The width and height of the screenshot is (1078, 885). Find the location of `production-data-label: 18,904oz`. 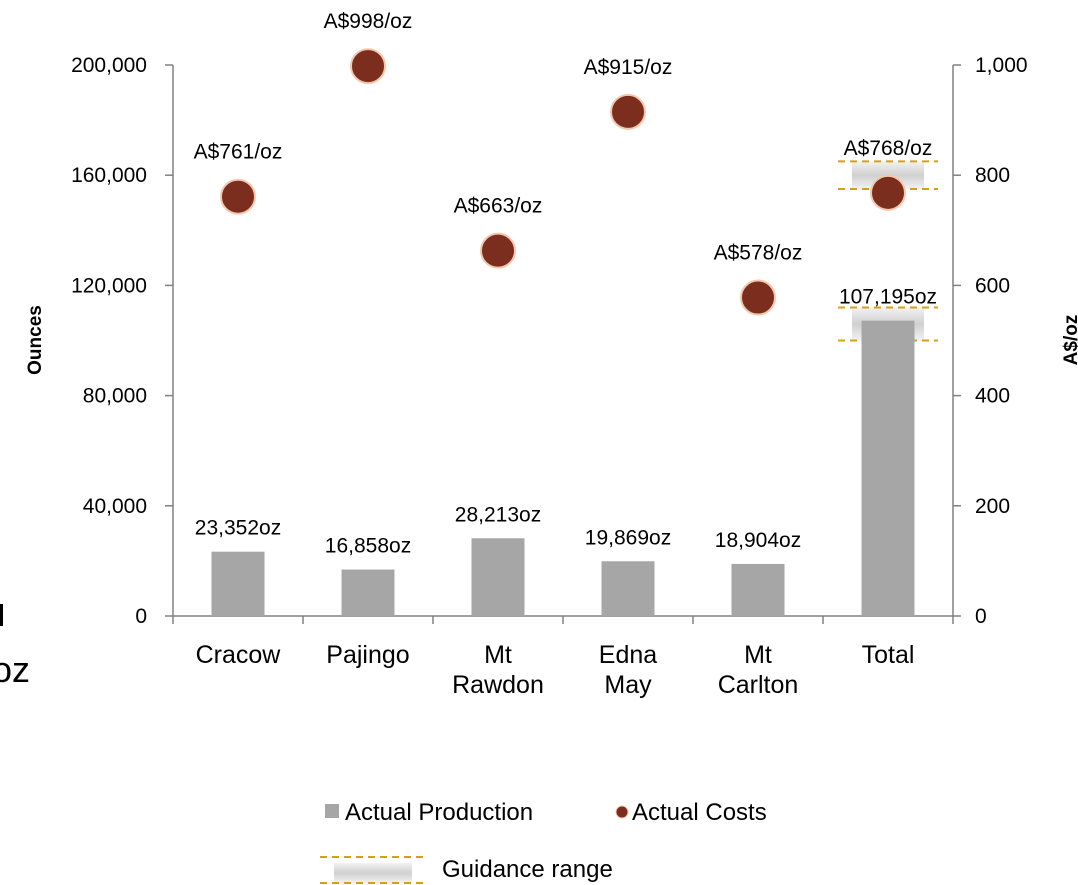

production-data-label: 18,904oz is located at coordinates (758, 540).